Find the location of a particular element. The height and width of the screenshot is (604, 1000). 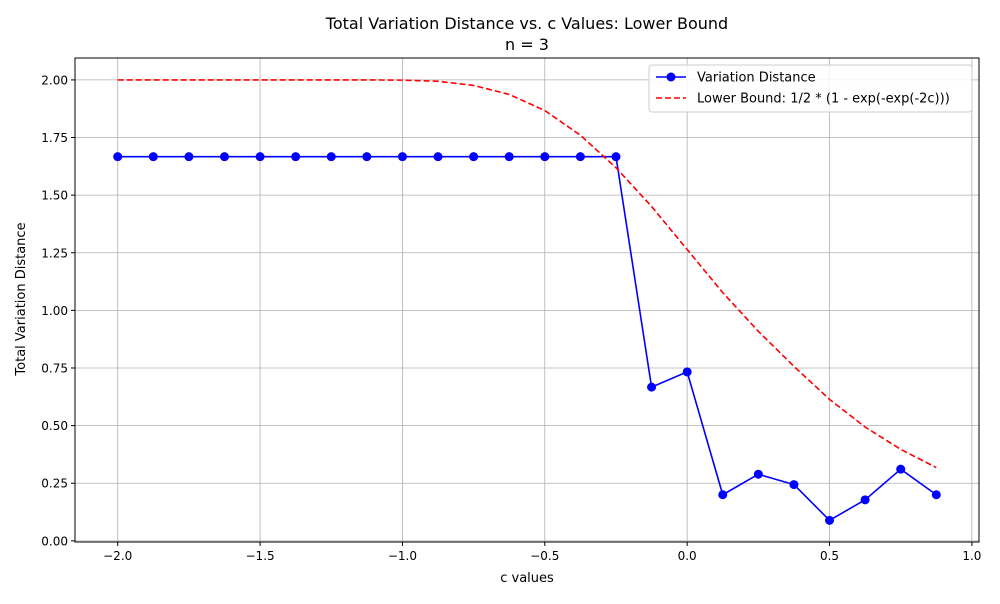

y-tick-label: 0.25 is located at coordinates (54, 484).